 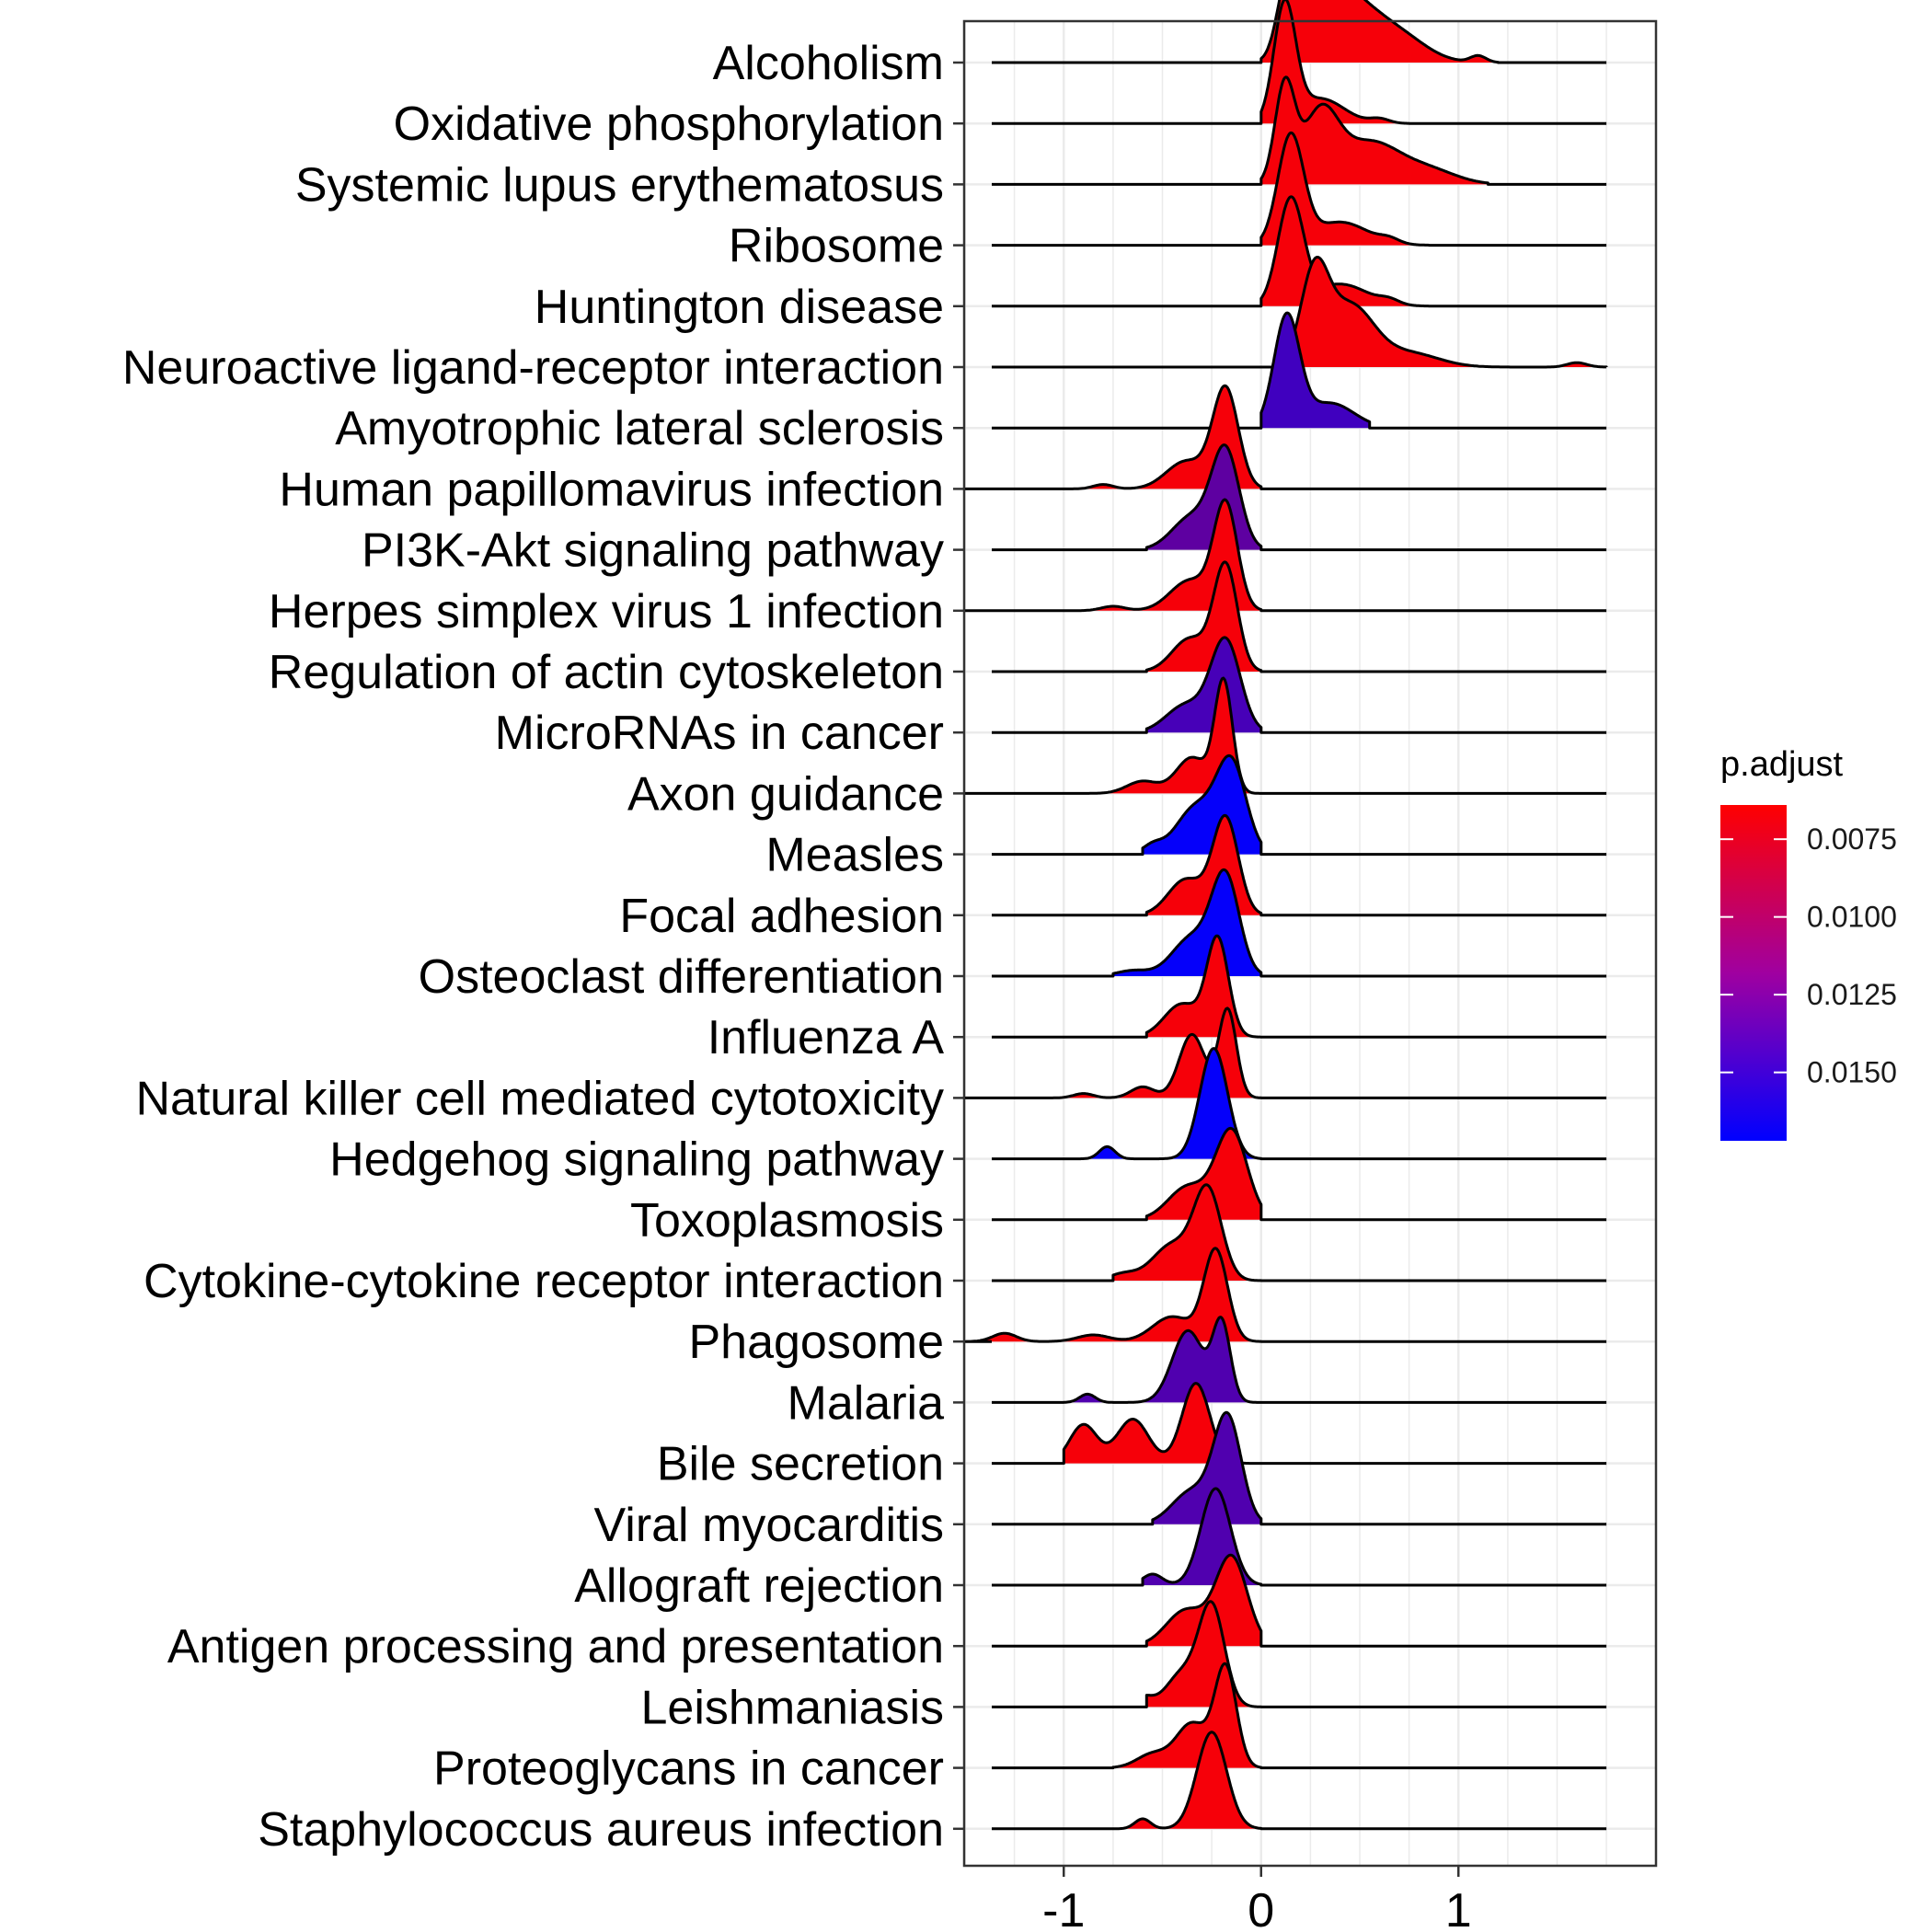 I want to click on y-tick-label: Proteoglycans in cancer, so click(x=688, y=1769).